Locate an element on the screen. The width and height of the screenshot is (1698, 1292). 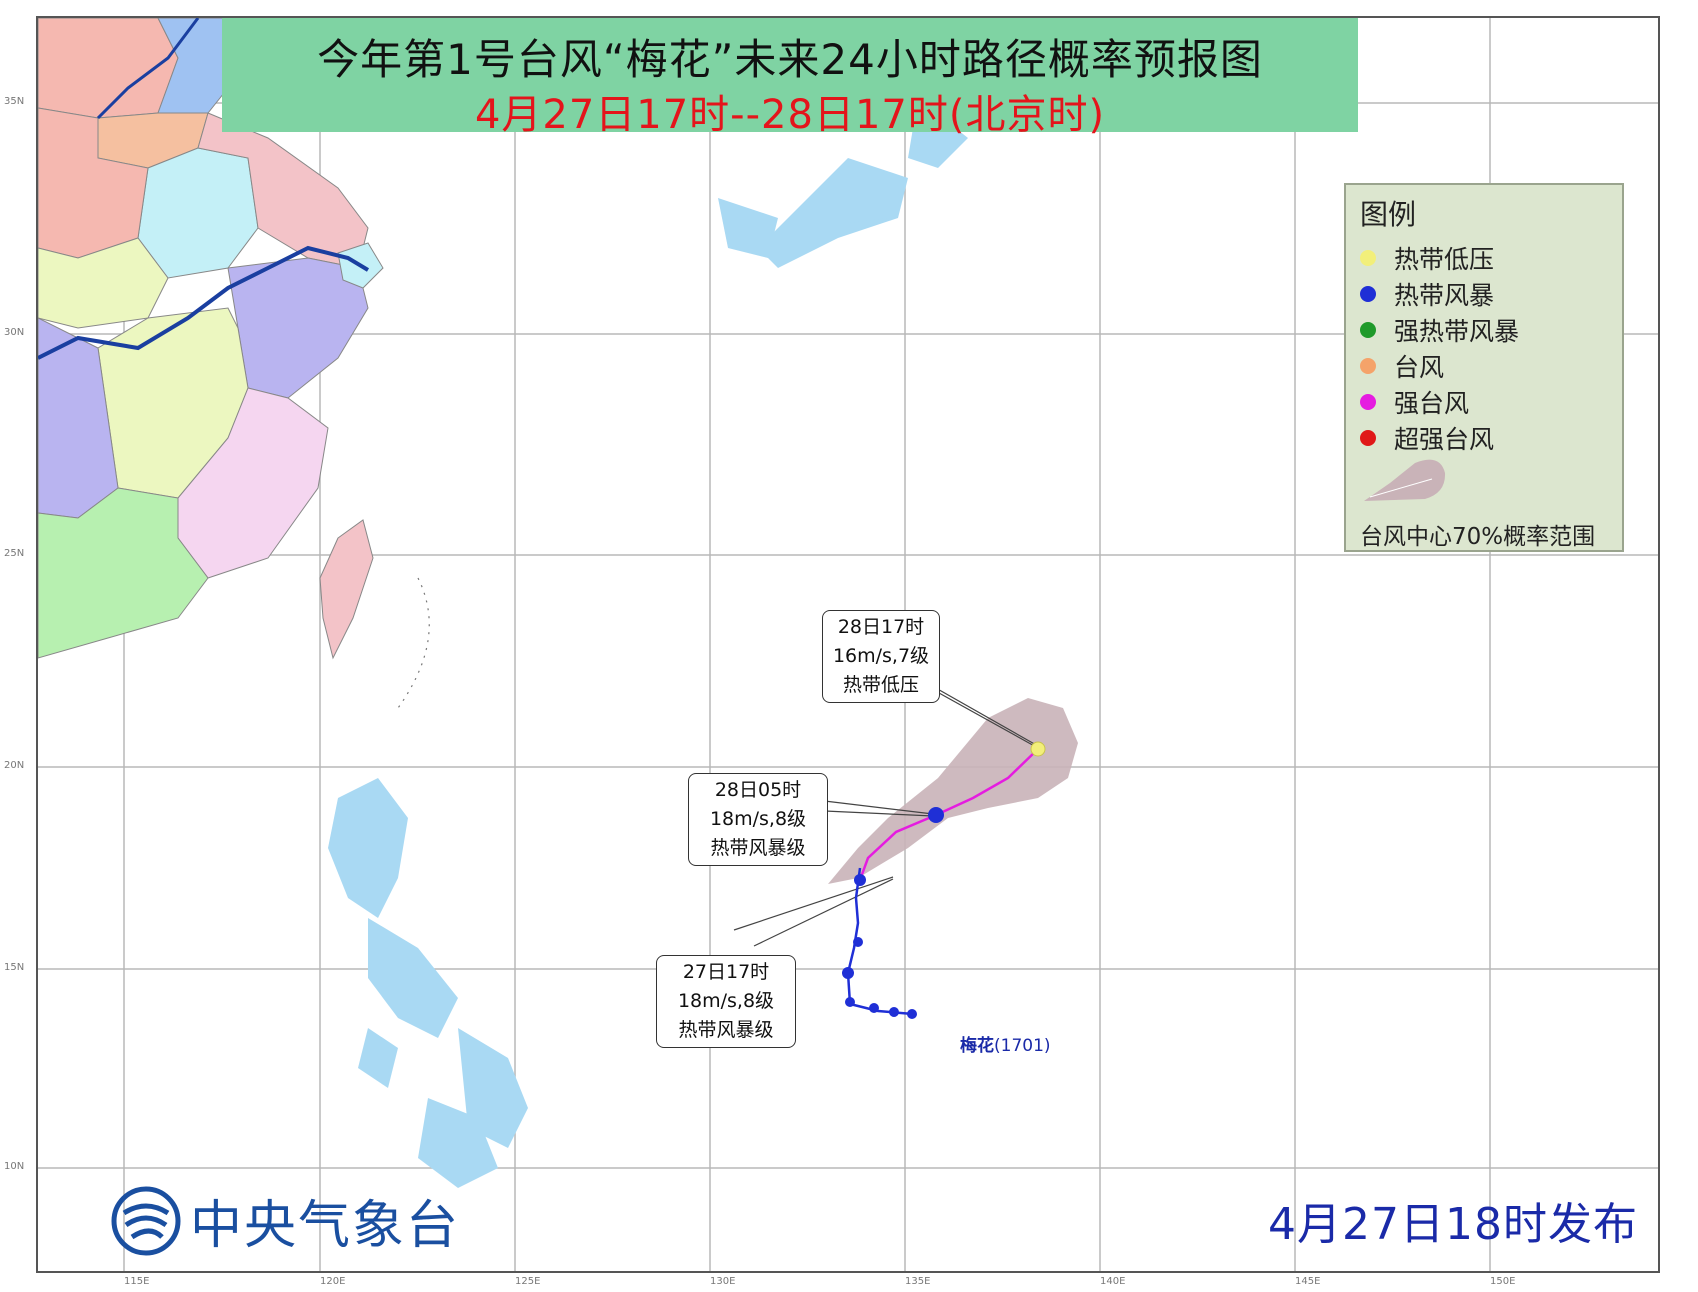
legend-label: 强热带风暴 is located at coordinates (1457, 331).